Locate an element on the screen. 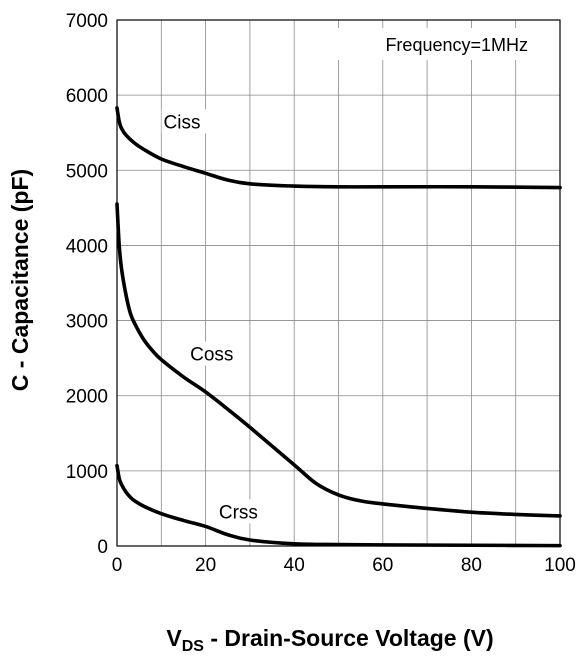 Image resolution: width=580 pixels, height=658 pixels. y-tick-label: 2000 is located at coordinates (87, 397).